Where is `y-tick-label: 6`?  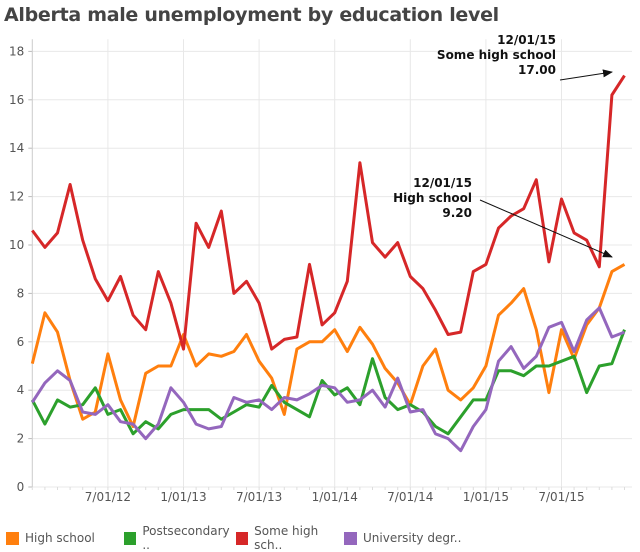 y-tick-label: 6 is located at coordinates (21, 342).